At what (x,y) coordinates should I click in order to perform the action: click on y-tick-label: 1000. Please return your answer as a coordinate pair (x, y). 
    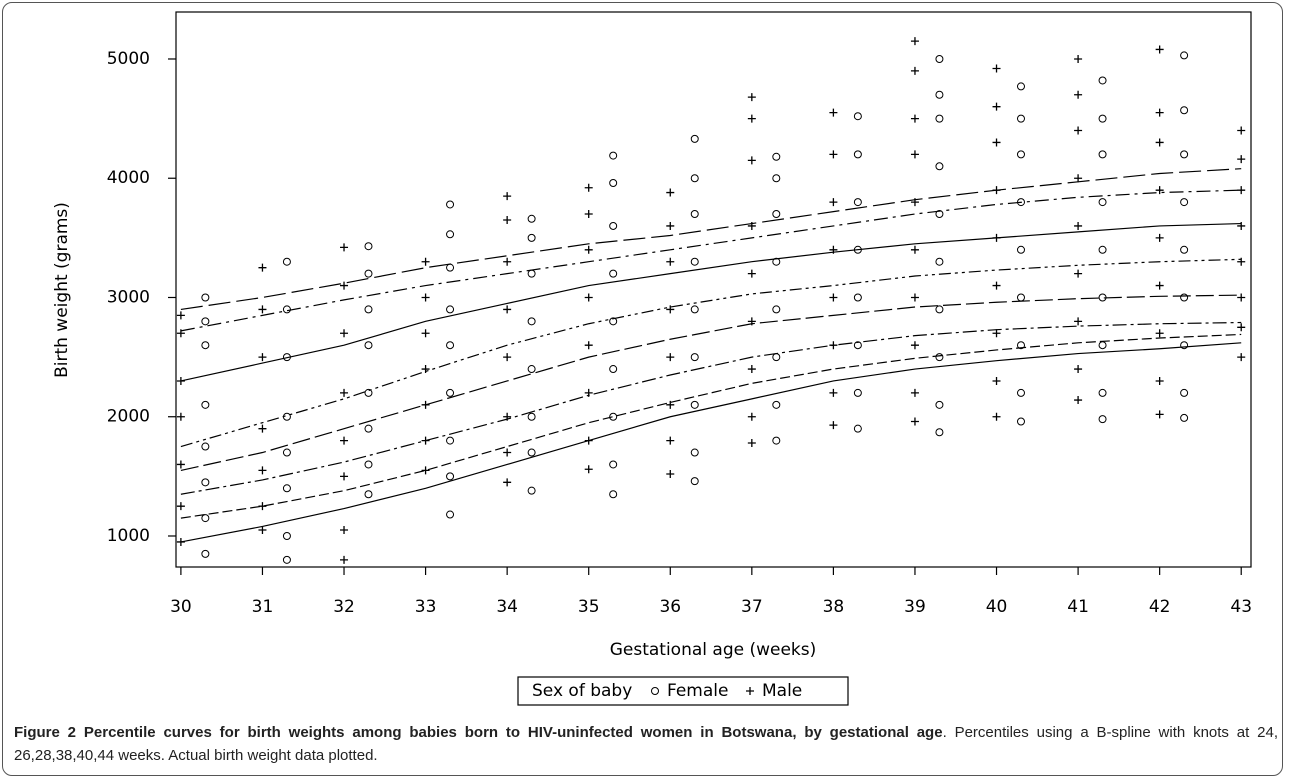
    Looking at the image, I should click on (128, 536).